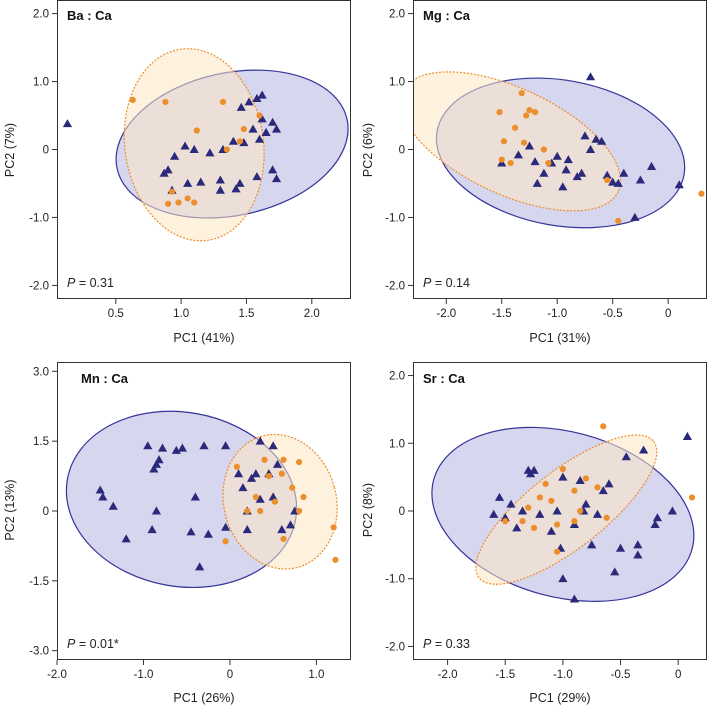  Describe the element at coordinates (41, 83) in the screenshot. I see `y-tick-label: 1.0` at that location.